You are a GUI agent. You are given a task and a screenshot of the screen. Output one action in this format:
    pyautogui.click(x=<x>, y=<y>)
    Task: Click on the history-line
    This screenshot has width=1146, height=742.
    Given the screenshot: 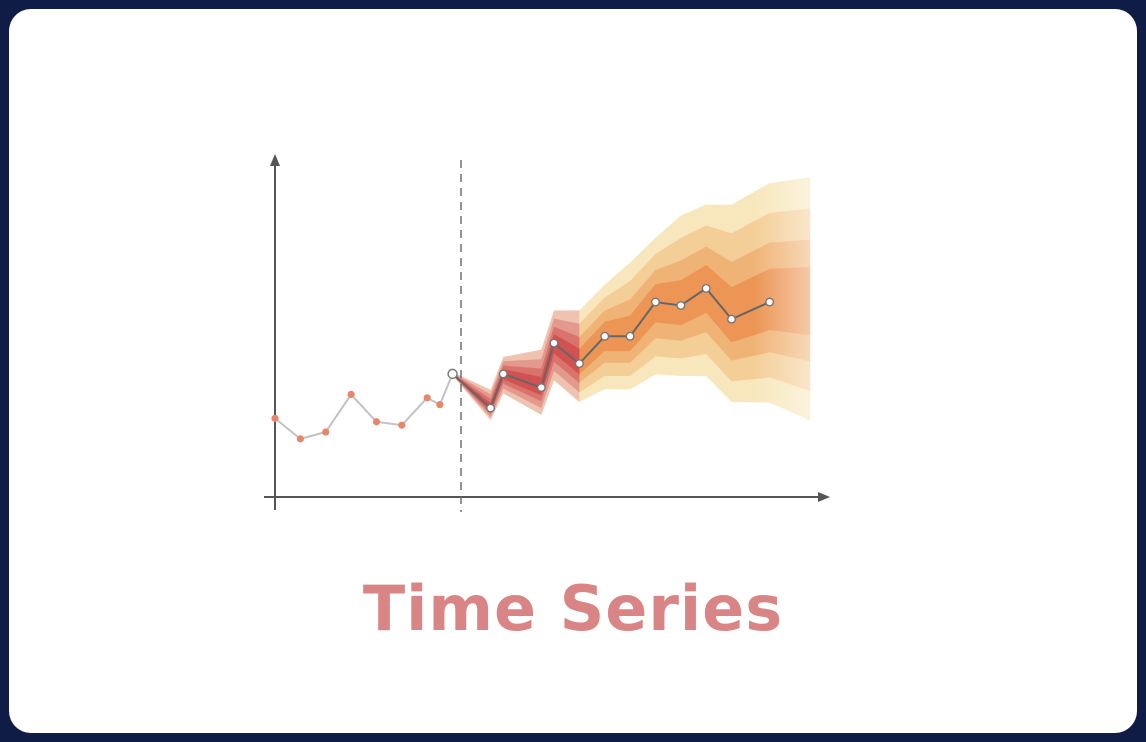 What is the action you would take?
    pyautogui.click(x=364, y=406)
    